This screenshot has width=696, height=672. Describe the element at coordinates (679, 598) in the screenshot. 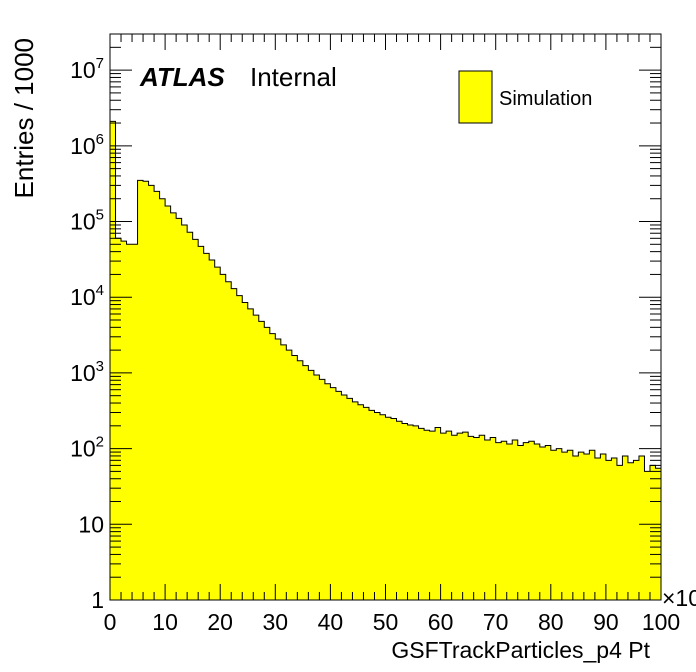

I see `x-multiplier-label: ×10` at that location.